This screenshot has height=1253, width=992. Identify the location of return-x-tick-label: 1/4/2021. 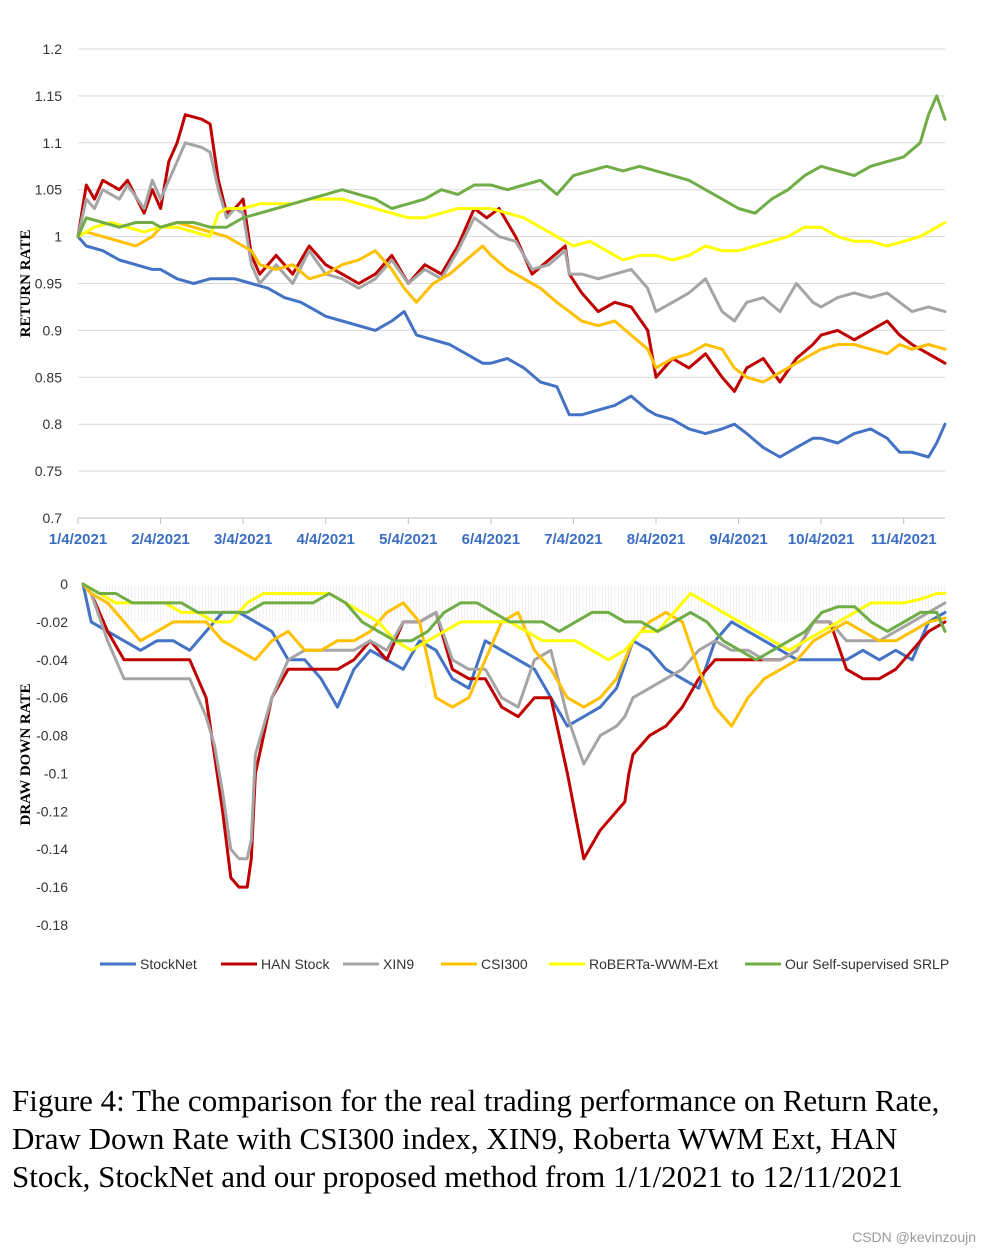
(78, 539).